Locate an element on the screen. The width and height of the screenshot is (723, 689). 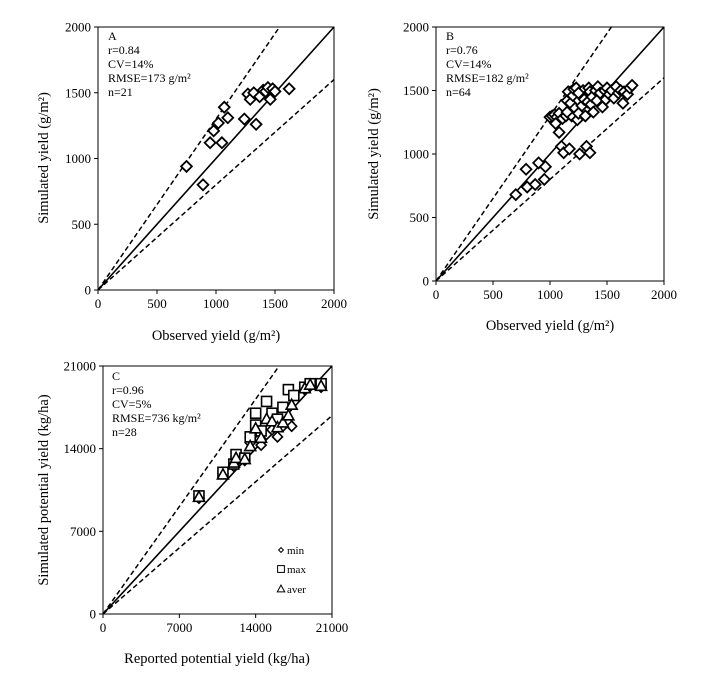
legend-aver-label: aver is located at coordinates (296, 590).